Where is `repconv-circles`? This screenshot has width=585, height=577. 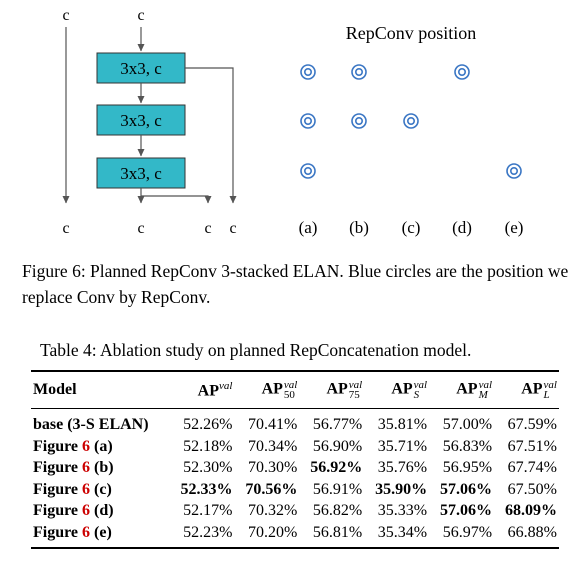 repconv-circles is located at coordinates (411, 121).